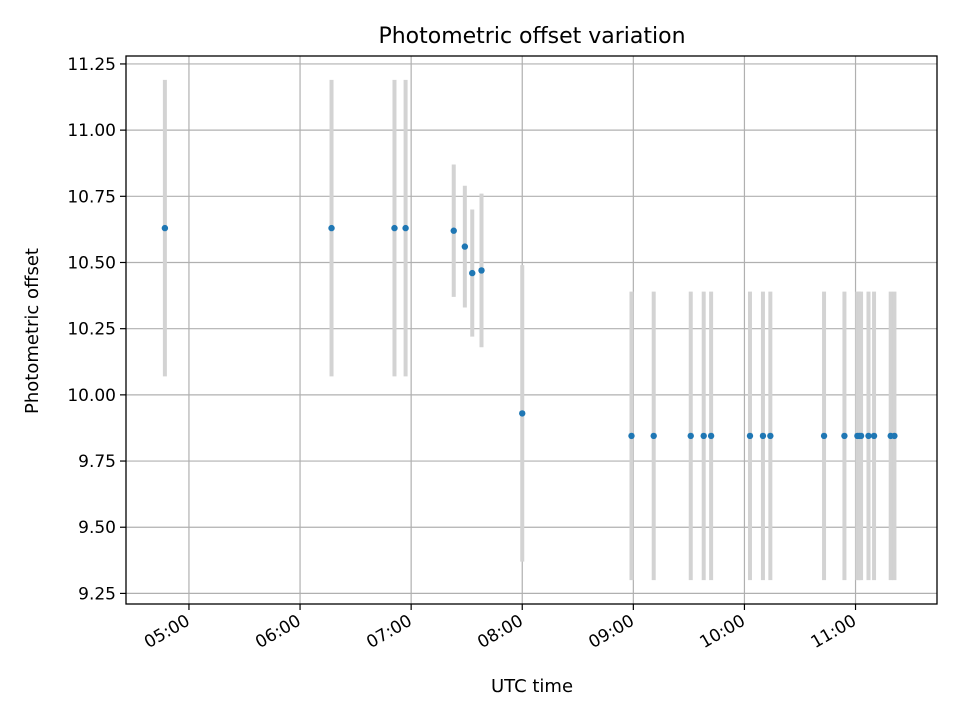 The width and height of the screenshot is (960, 720). What do you see at coordinates (91, 396) in the screenshot?
I see `y-tick-label: 10.00` at bounding box center [91, 396].